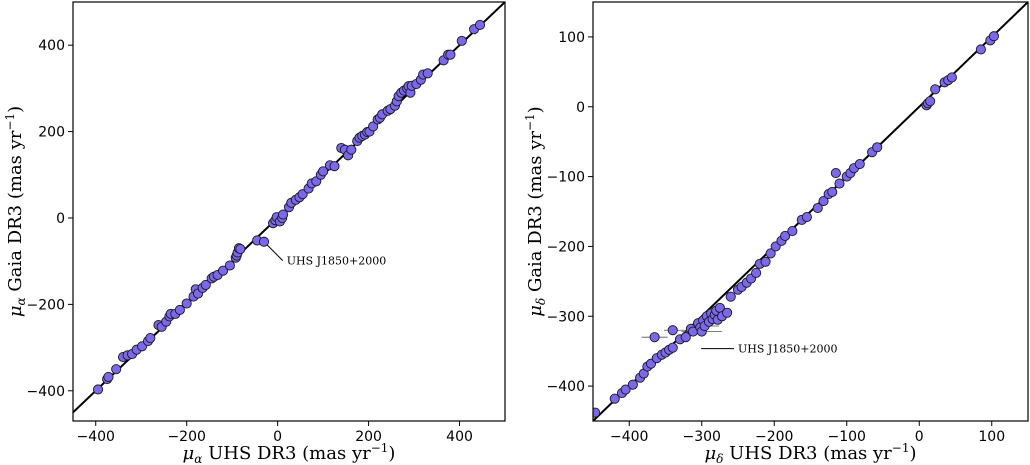 The height and width of the screenshot is (465, 1030). What do you see at coordinates (566, 178) in the screenshot?
I see `y-tick-label: −100` at bounding box center [566, 178].